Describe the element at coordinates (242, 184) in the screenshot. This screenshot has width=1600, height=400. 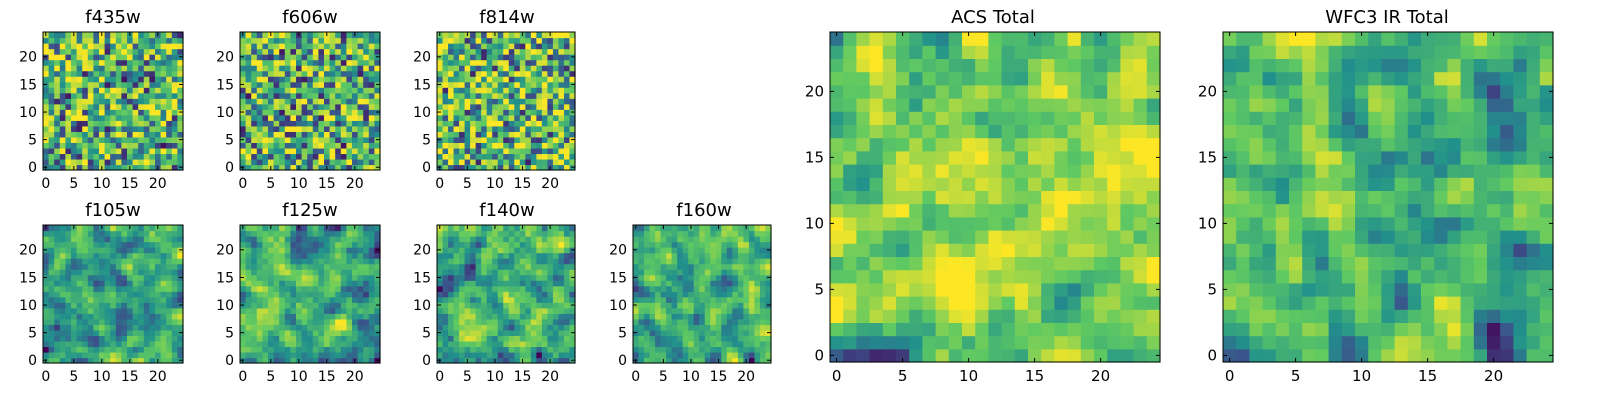
I see `x-tick-label: 0` at that location.